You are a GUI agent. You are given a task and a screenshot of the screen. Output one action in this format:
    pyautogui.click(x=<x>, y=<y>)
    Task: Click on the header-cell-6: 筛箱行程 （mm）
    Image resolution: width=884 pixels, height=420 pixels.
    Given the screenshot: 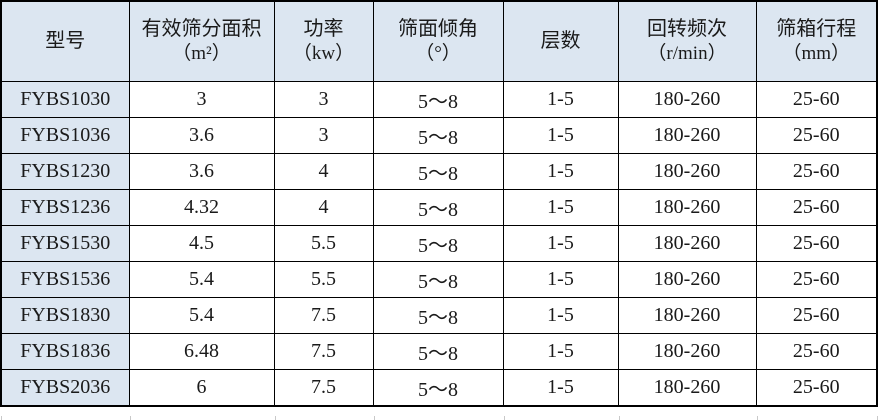 What is the action you would take?
    pyautogui.click(x=816, y=41)
    